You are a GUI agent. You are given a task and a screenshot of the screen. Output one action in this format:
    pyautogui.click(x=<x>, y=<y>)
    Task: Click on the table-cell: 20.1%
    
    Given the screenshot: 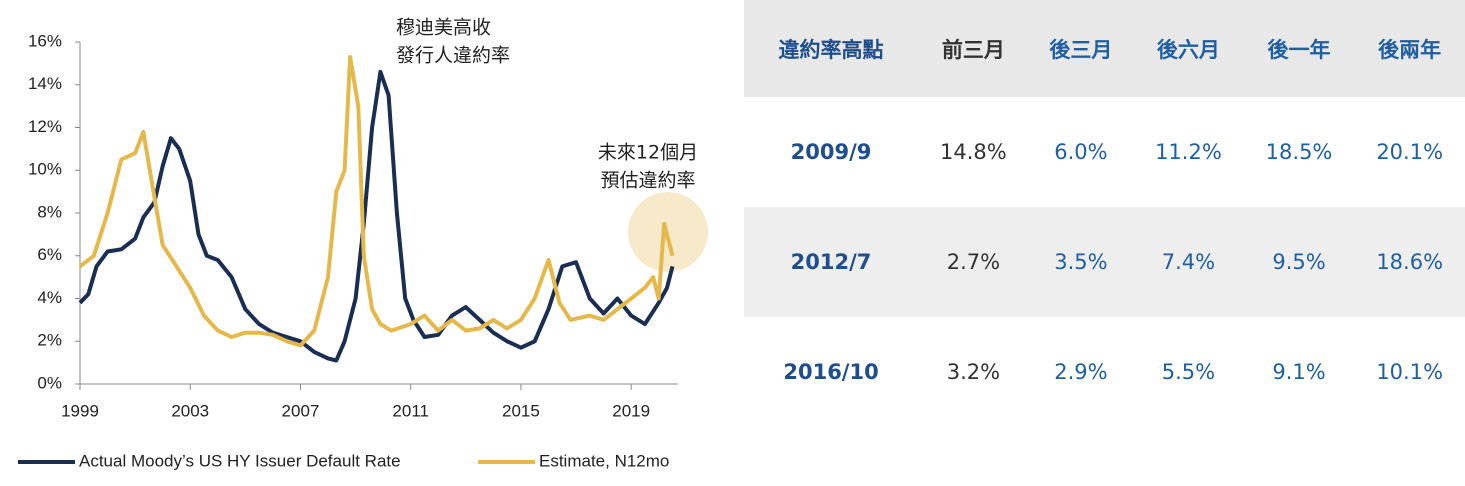 What is the action you would take?
    pyautogui.click(x=1410, y=152)
    